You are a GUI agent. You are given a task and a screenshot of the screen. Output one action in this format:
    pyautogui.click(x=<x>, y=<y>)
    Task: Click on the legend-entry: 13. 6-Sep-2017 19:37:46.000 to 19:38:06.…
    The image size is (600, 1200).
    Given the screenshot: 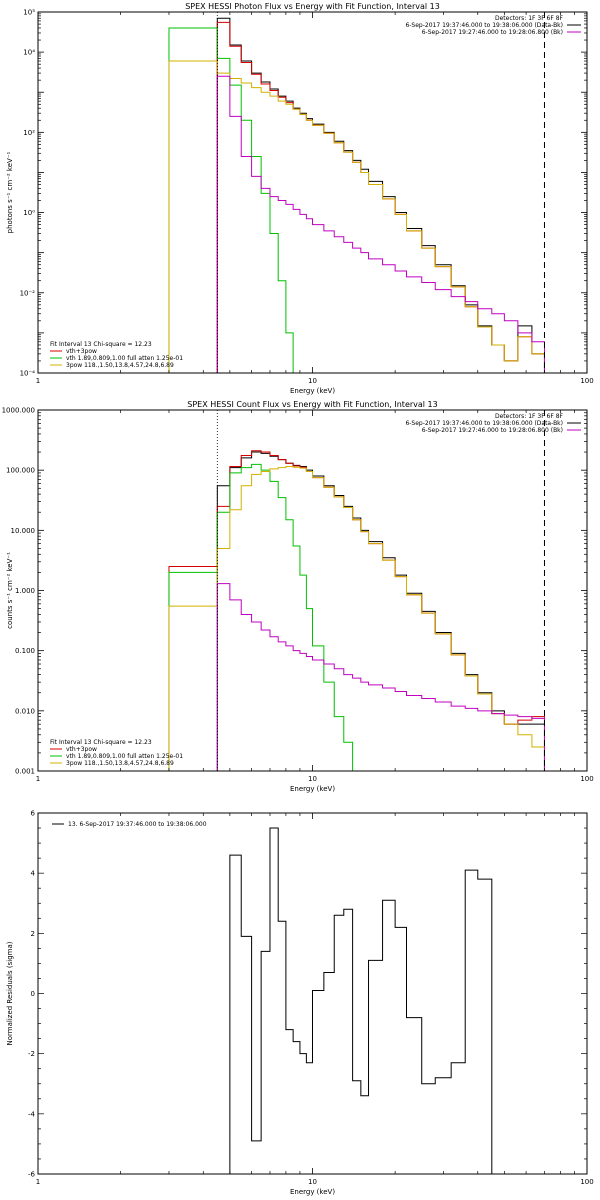 What is the action you would take?
    pyautogui.click(x=137, y=824)
    